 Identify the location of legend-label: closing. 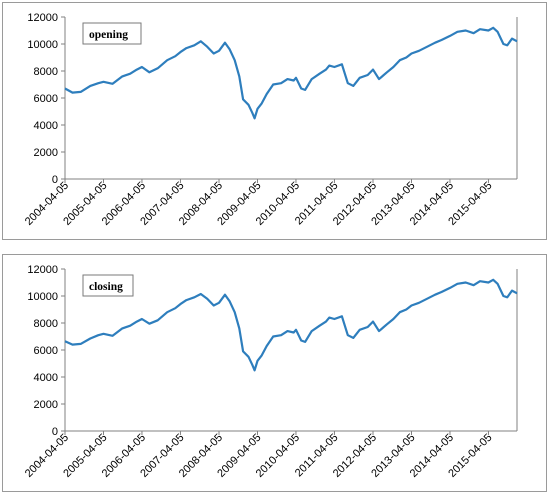
(106, 287).